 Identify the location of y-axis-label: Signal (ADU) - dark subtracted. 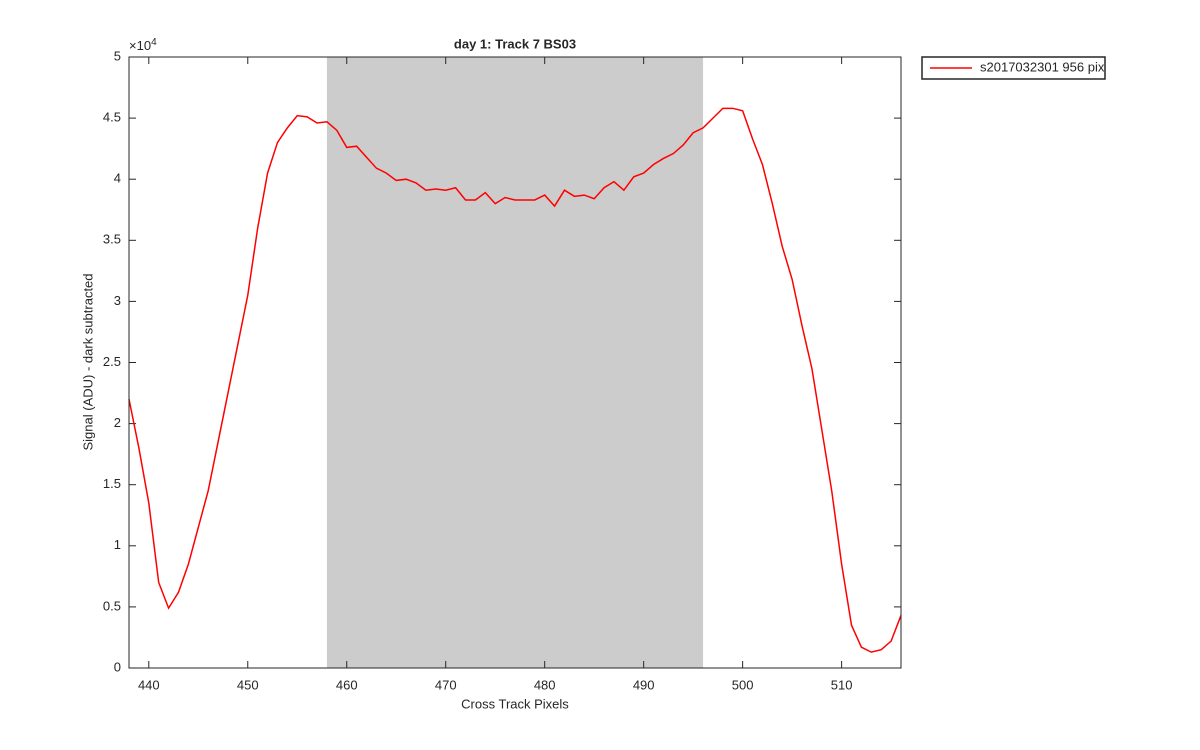
(87, 361).